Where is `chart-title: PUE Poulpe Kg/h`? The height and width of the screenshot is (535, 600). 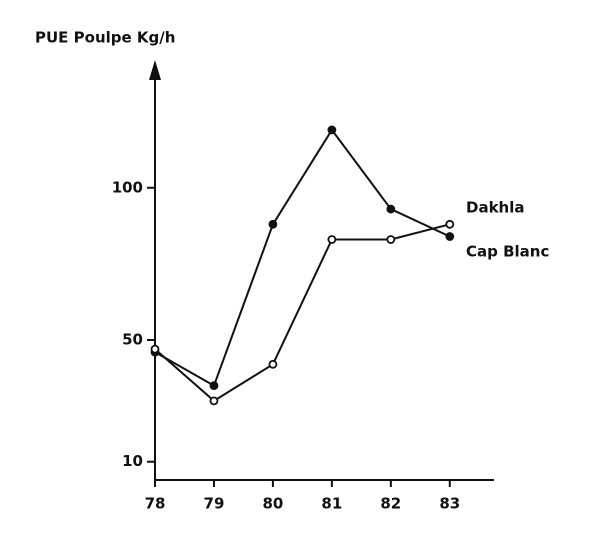 chart-title: PUE Poulpe Kg/h is located at coordinates (105, 38).